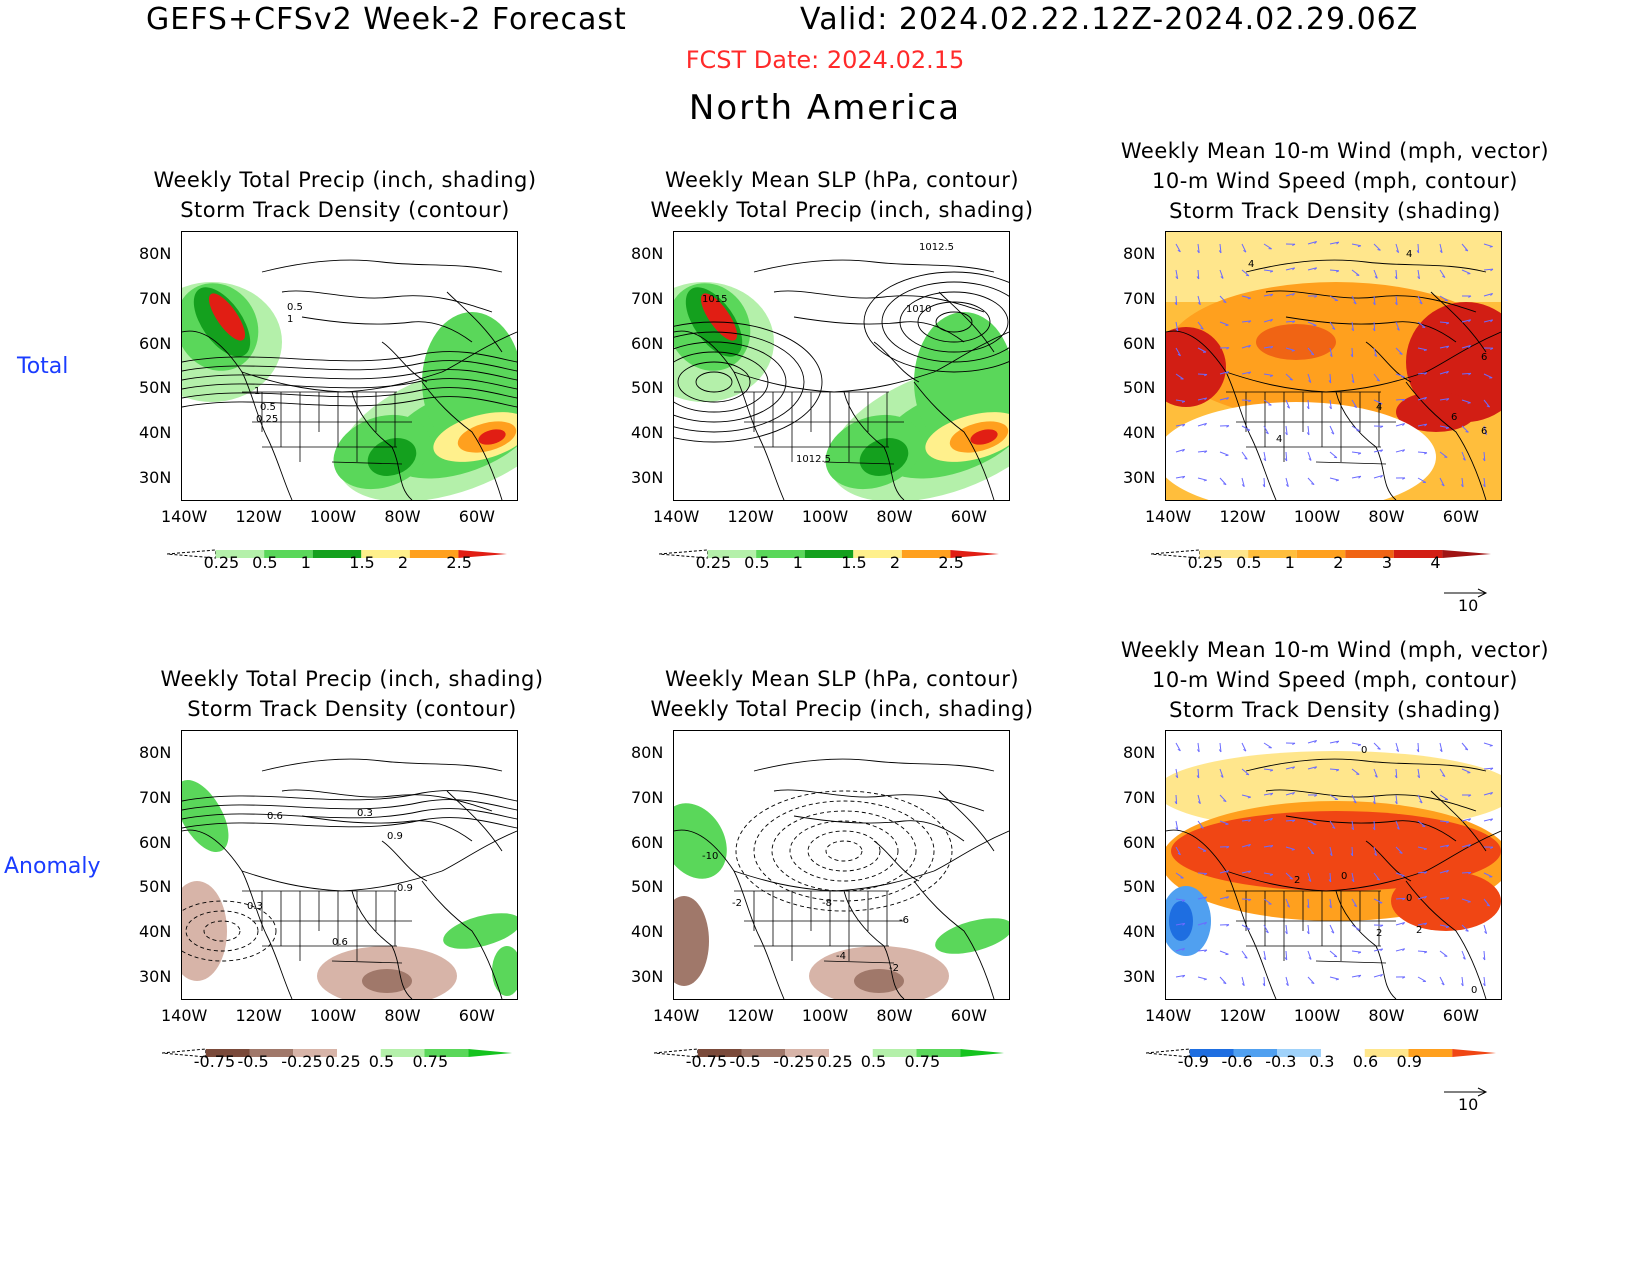 This screenshot has width=1650, height=1275. Describe the element at coordinates (918, 309) in the screenshot. I see `contour-label: 1010` at that location.